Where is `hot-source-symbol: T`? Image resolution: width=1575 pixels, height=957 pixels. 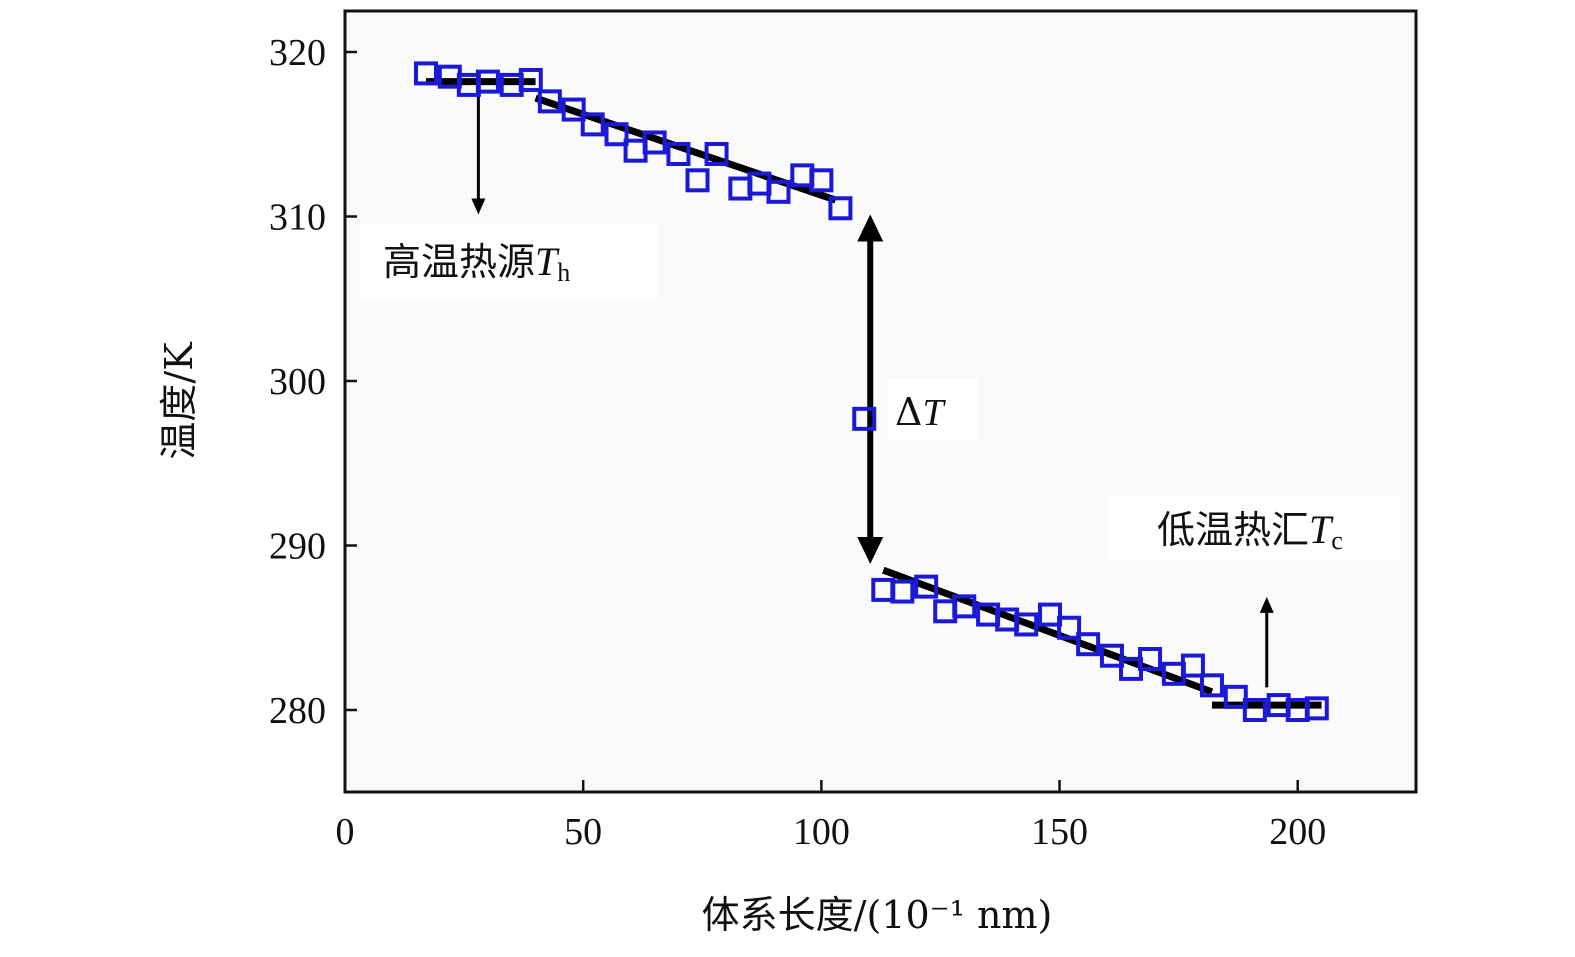 hot-source-symbol: T is located at coordinates (547, 261).